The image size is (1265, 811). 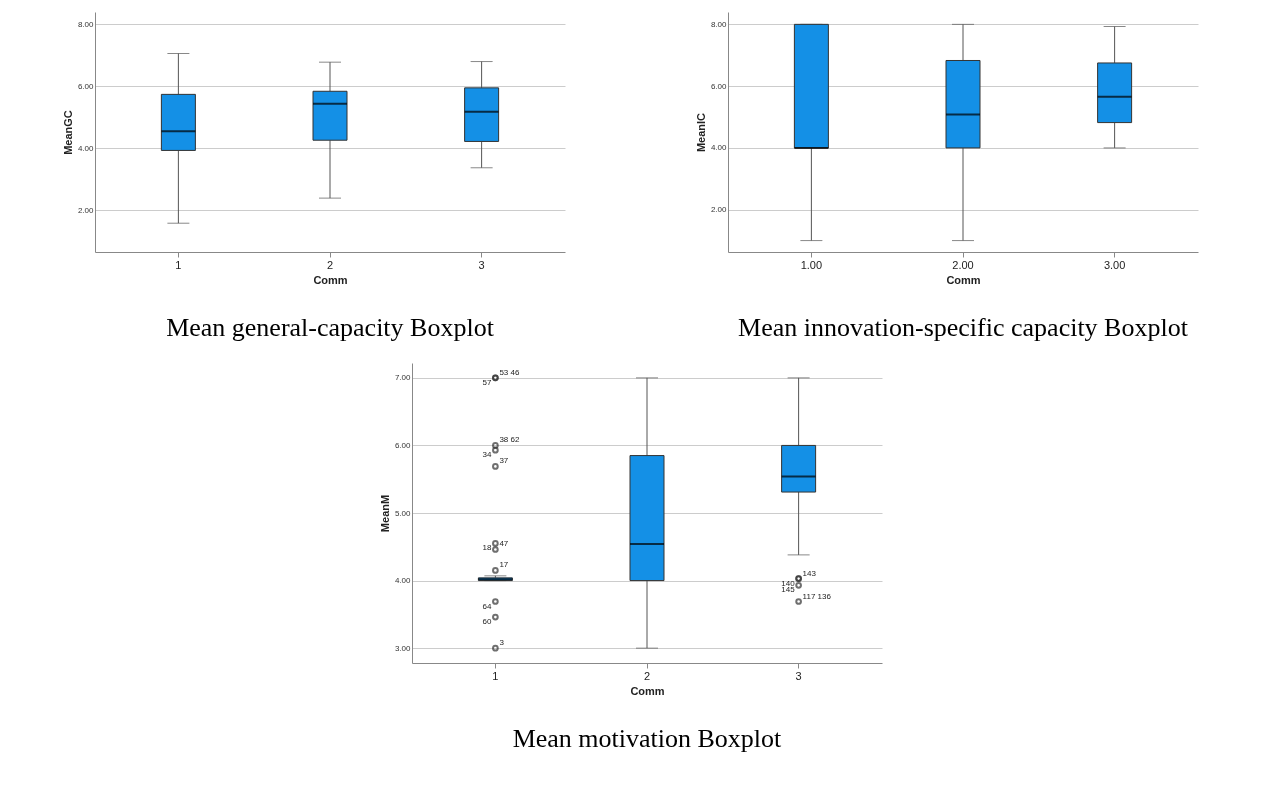 What do you see at coordinates (68, 132) in the screenshot?
I see `y-axis-title: MeanGC` at bounding box center [68, 132].